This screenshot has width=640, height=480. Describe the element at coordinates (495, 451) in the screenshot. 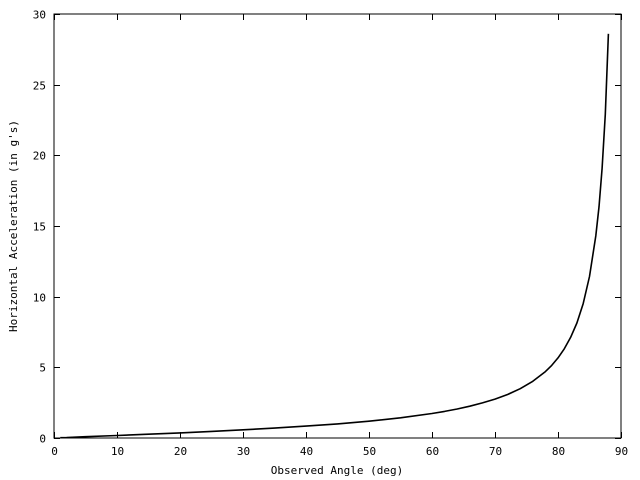

I see `x-tick-label: 70` at that location.